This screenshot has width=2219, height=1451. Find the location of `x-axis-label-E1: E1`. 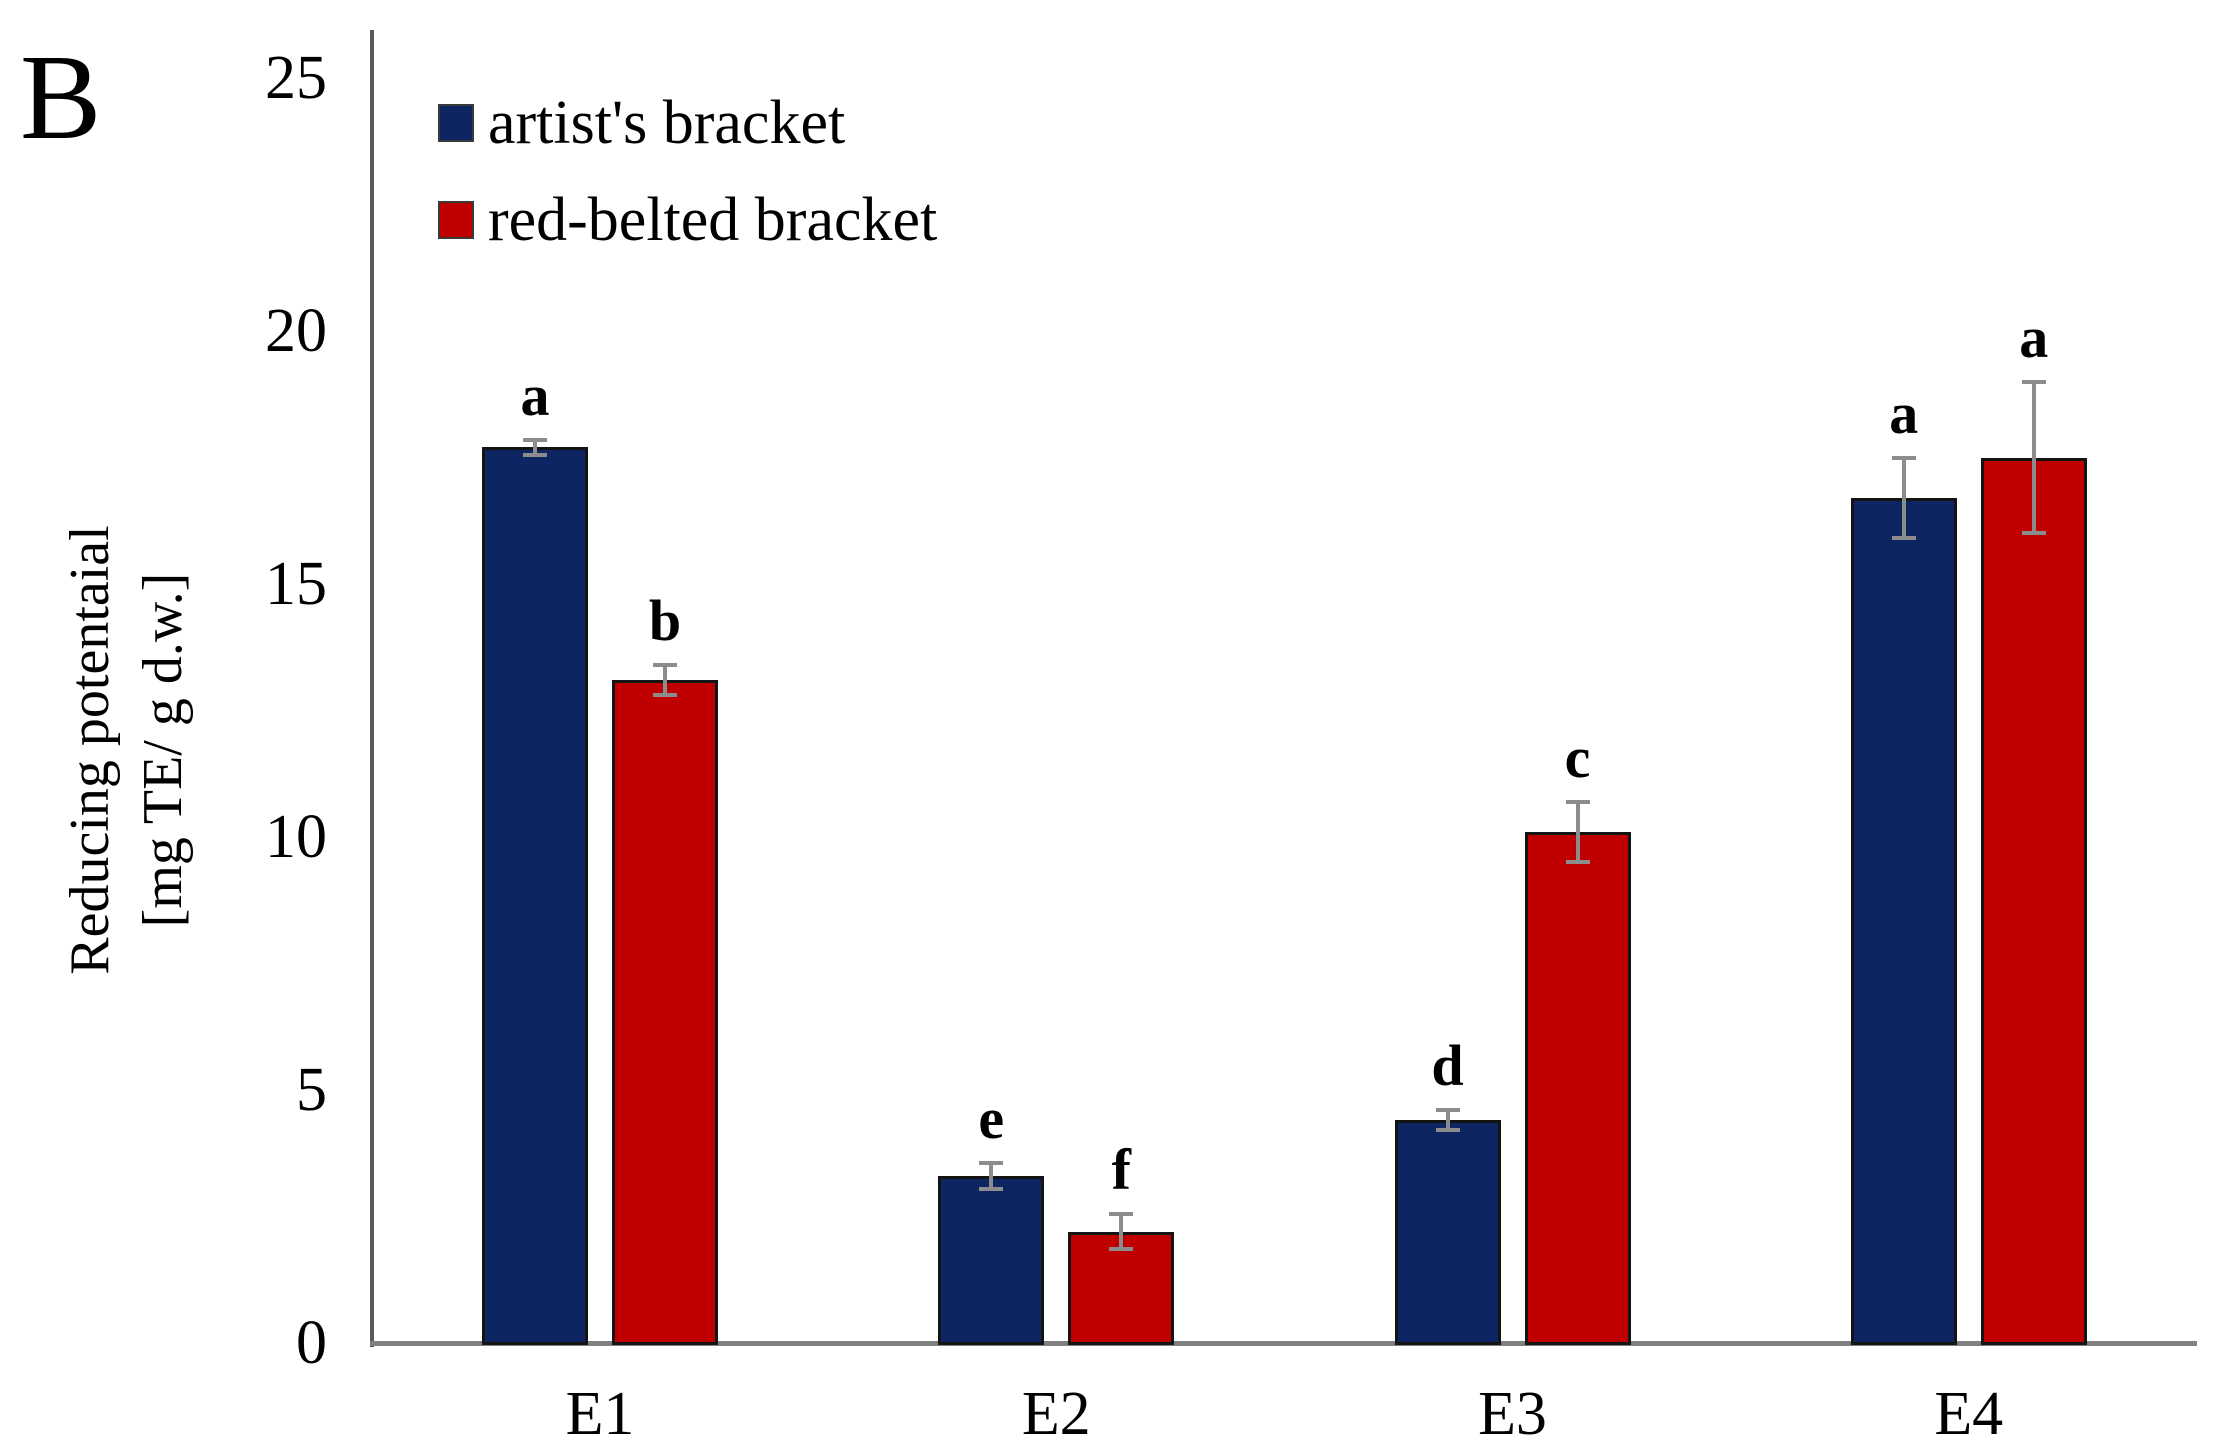

x-axis-label-E1: E1 is located at coordinates (600, 1414).